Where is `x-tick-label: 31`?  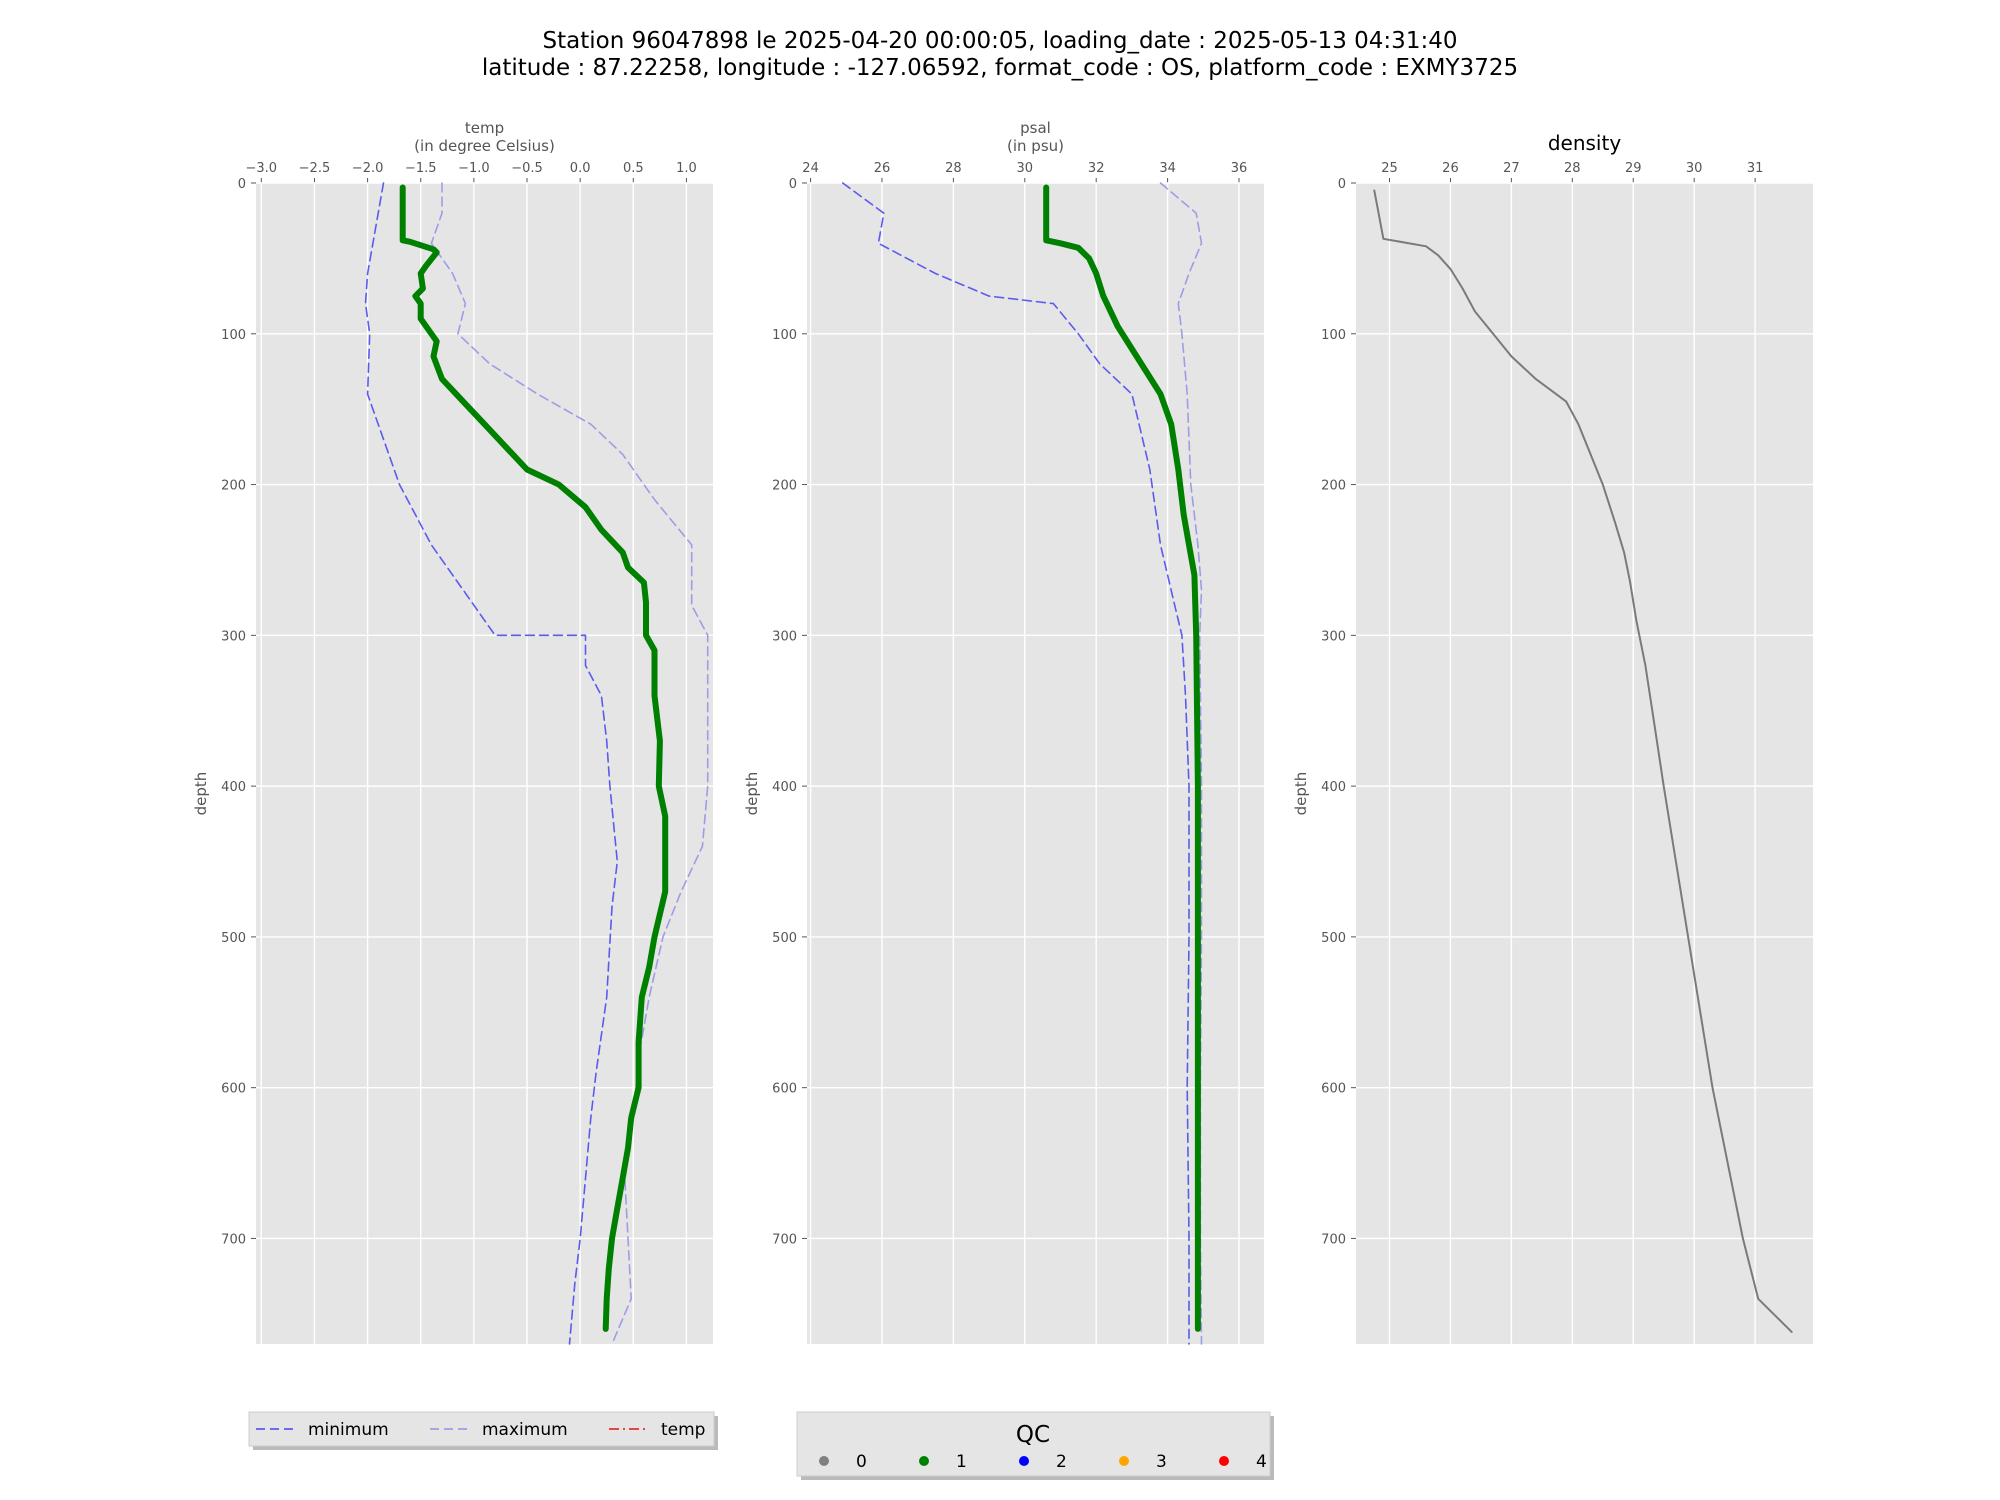 x-tick-label: 31 is located at coordinates (1755, 168).